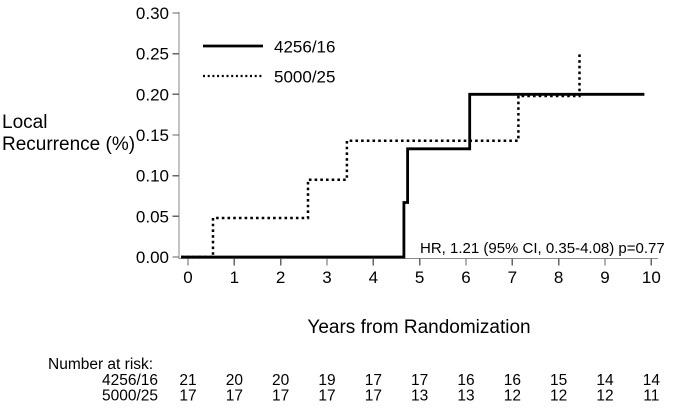  Describe the element at coordinates (24, 122) in the screenshot. I see `y-axis-title-line1: Local` at that location.